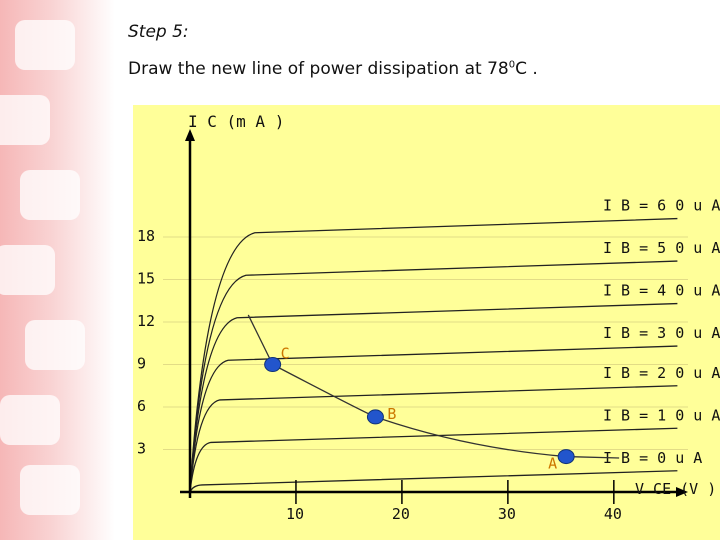 The width and height of the screenshot is (720, 544). I want to click on x-tick-label: 20, so click(401, 514).